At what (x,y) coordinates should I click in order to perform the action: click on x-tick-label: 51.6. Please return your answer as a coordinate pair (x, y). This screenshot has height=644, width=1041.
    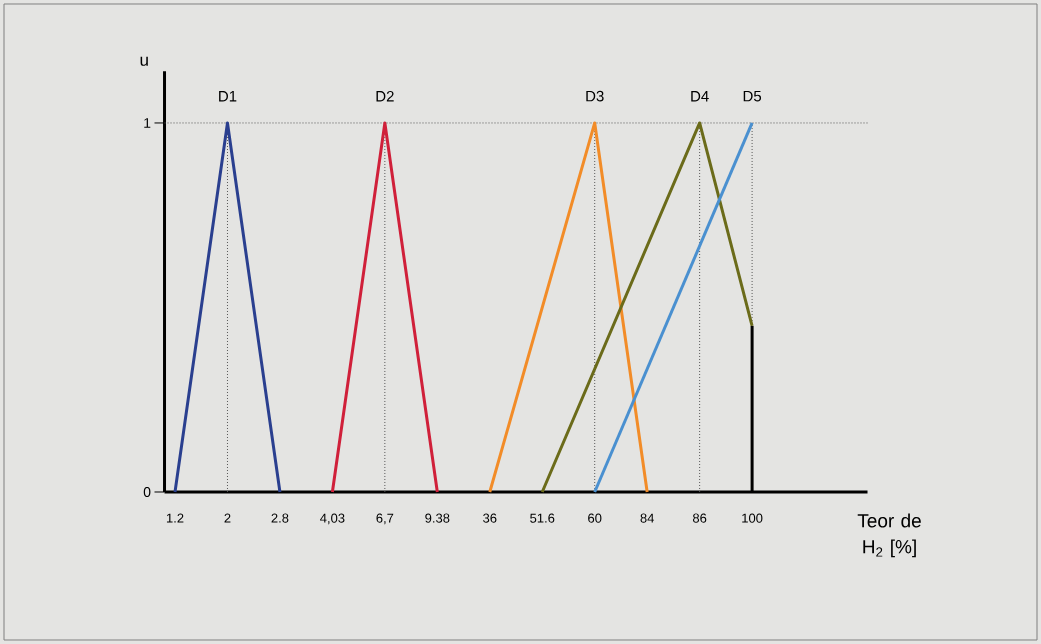
    Looking at the image, I should click on (542, 518).